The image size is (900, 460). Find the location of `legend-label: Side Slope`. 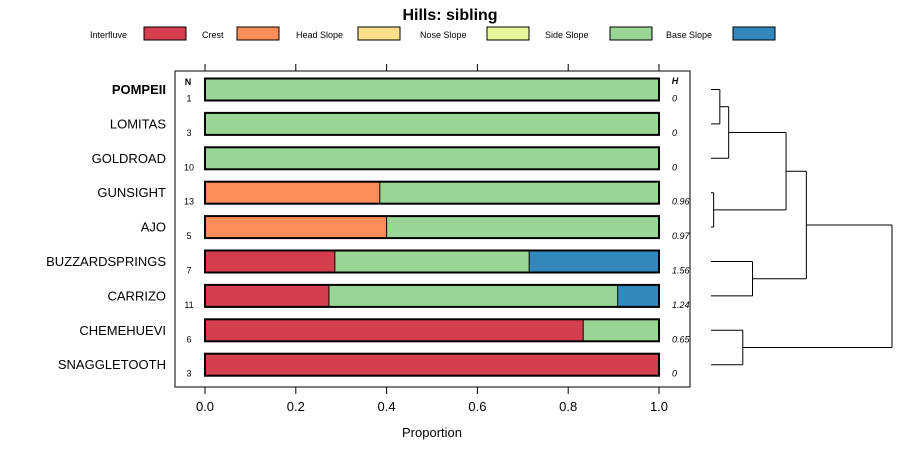

legend-label: Side Slope is located at coordinates (567, 35).